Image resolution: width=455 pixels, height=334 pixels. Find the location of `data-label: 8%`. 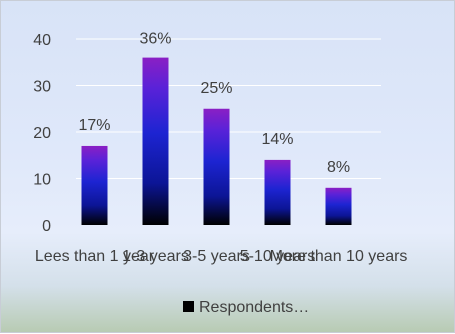

data-label: 8% is located at coordinates (338, 167).